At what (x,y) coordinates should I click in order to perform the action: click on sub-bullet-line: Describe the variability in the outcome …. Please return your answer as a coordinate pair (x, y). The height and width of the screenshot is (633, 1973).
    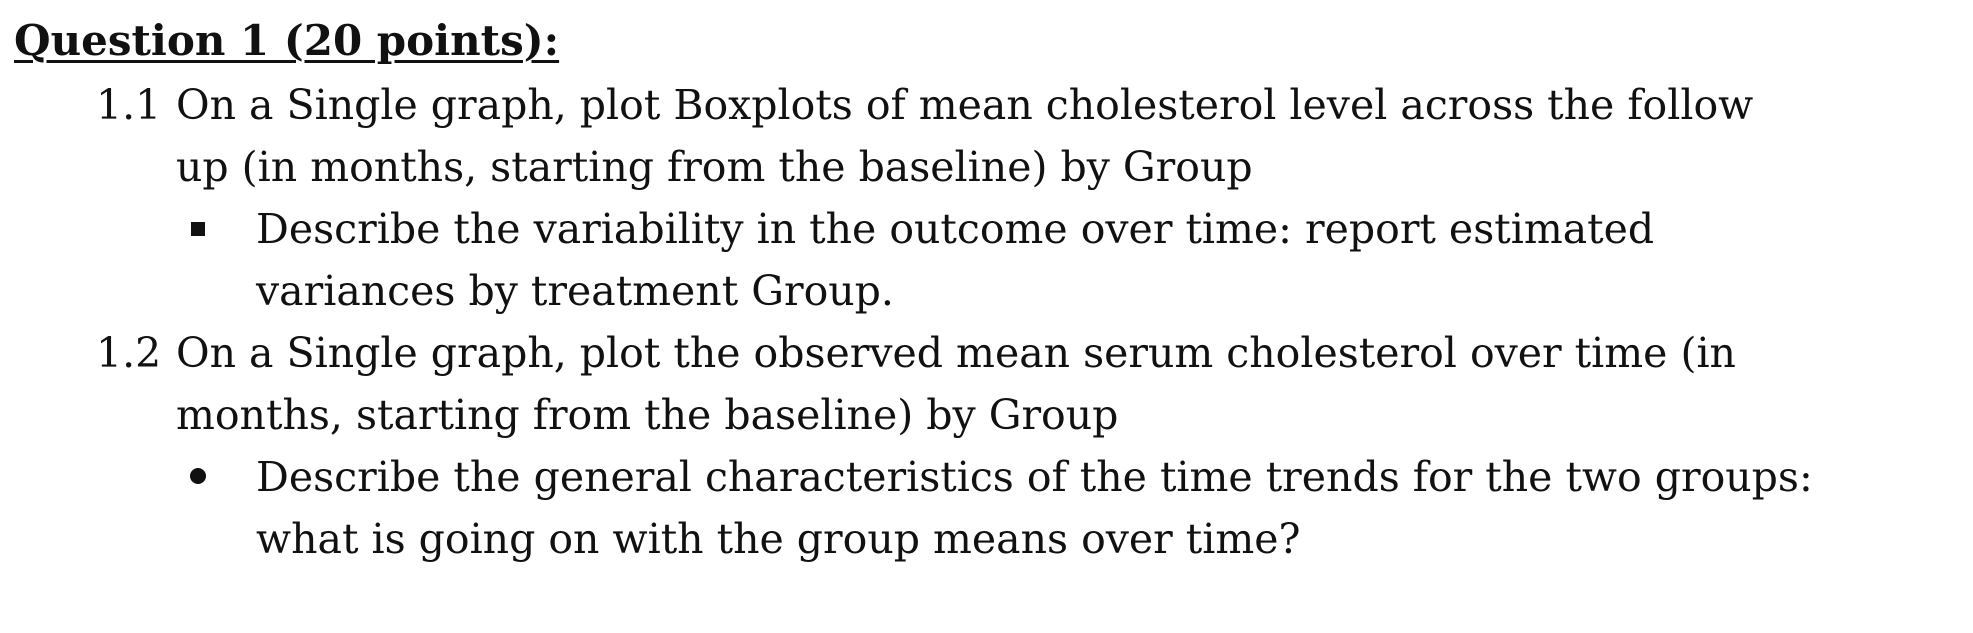
    Looking at the image, I should click on (955, 229).